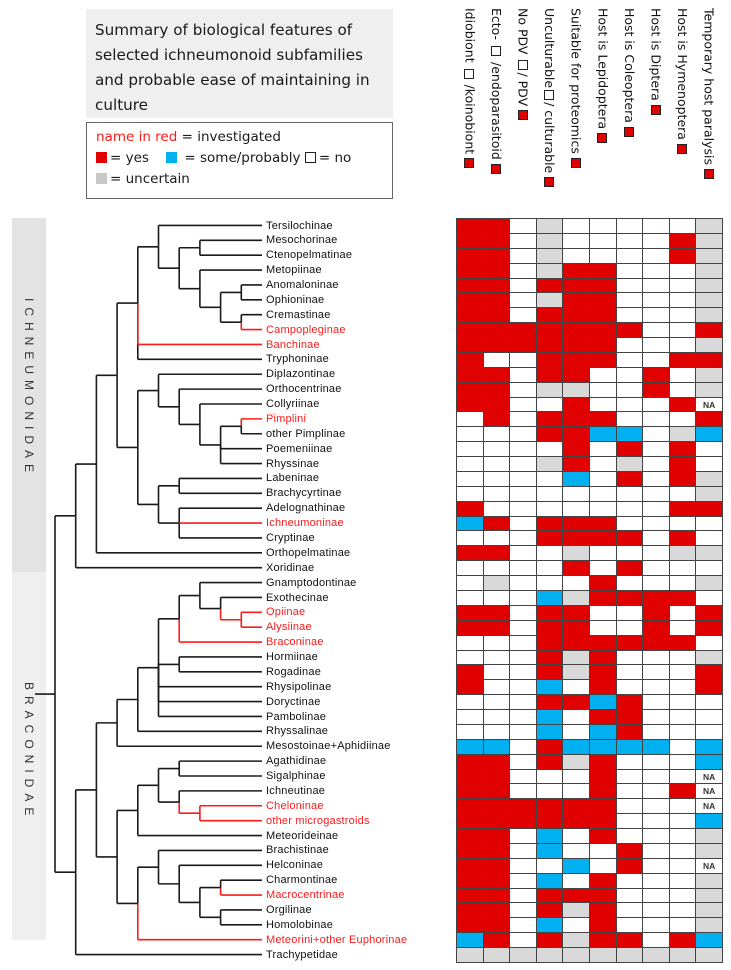  Describe the element at coordinates (293, 344) in the screenshot. I see `taxon-label: Banchinae` at that location.